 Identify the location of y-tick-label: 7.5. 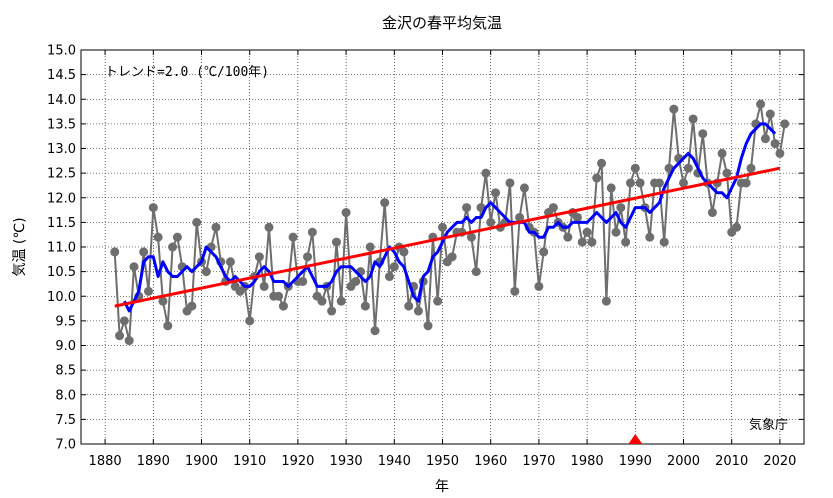
(65, 420).